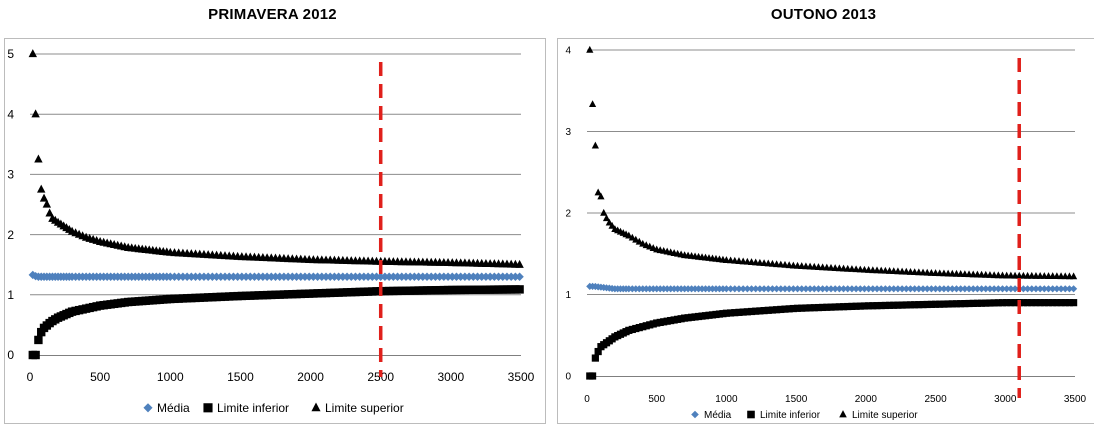 The image size is (1094, 424). What do you see at coordinates (568, 132) in the screenshot?
I see `y-tick-label: 3` at bounding box center [568, 132].